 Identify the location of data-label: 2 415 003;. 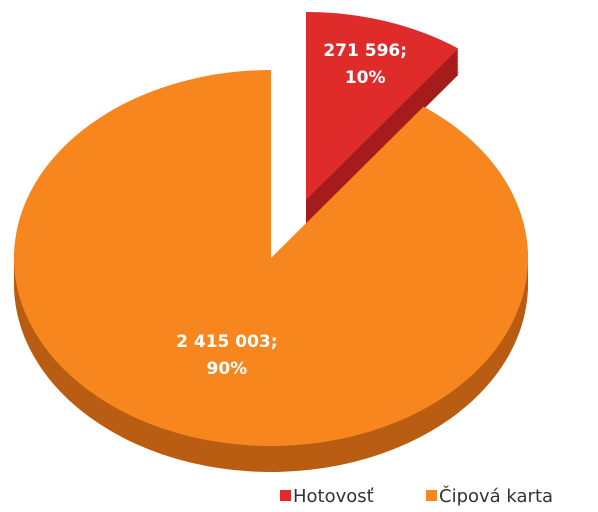
(226, 342).